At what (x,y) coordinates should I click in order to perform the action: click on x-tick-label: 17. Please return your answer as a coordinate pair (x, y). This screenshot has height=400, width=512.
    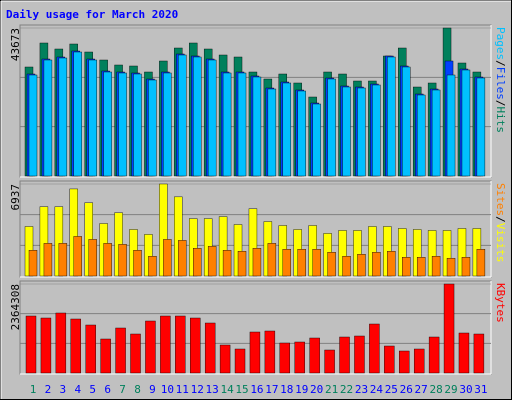
    Looking at the image, I should click on (271, 389).